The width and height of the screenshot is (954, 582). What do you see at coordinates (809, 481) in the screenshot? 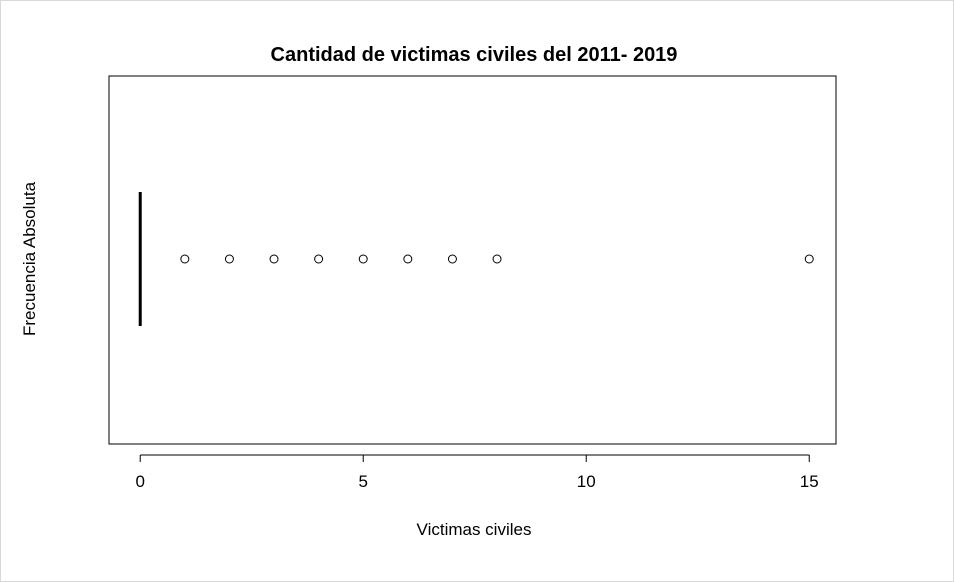
I see `x-tick-label-3: 15` at bounding box center [809, 481].